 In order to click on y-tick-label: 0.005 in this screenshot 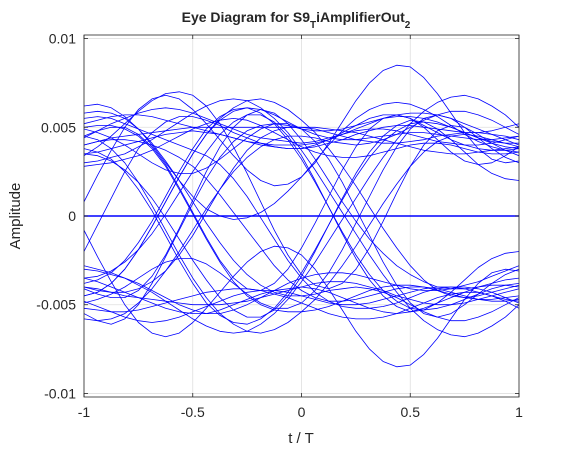, I will do `click(58, 127)`.